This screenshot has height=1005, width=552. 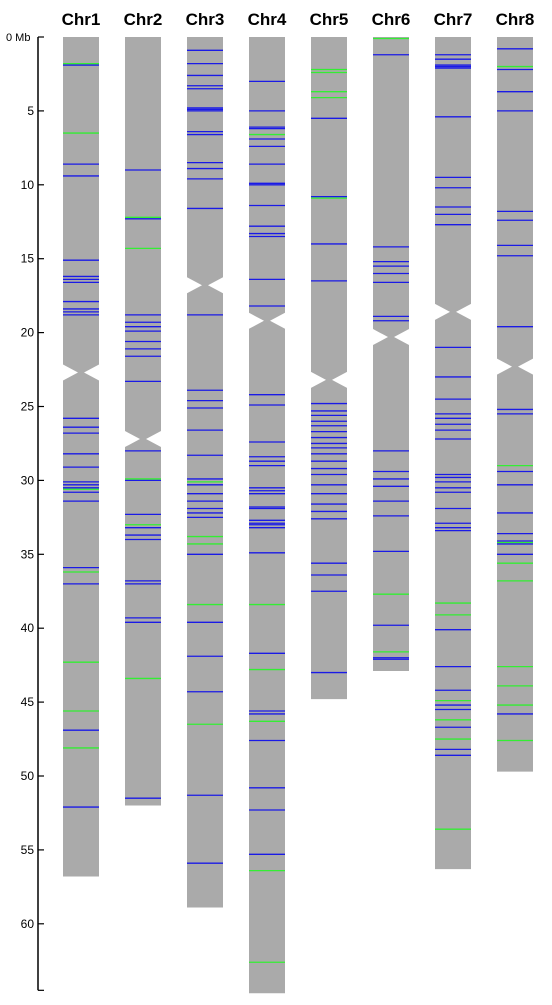 What do you see at coordinates (515, 19) in the screenshot?
I see `chromosome-label: Chr8` at bounding box center [515, 19].